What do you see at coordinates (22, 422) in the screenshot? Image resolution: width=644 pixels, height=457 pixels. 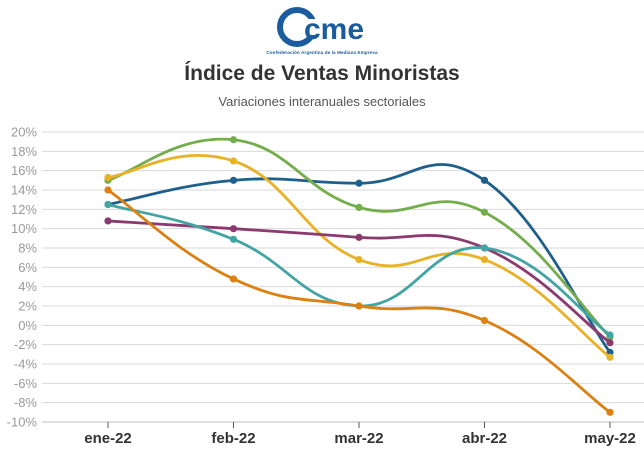 I see `y-tick-label: -10%` at bounding box center [22, 422].